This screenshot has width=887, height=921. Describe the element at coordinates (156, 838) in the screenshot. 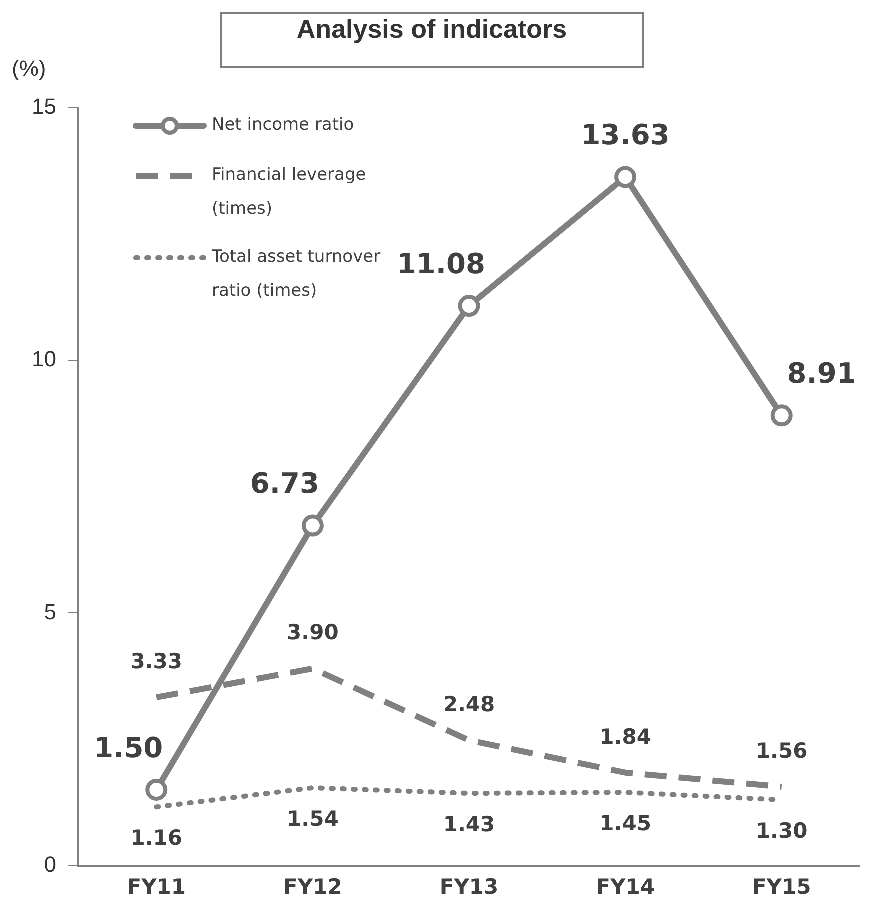

I see `data-label: 1.16` at that location.